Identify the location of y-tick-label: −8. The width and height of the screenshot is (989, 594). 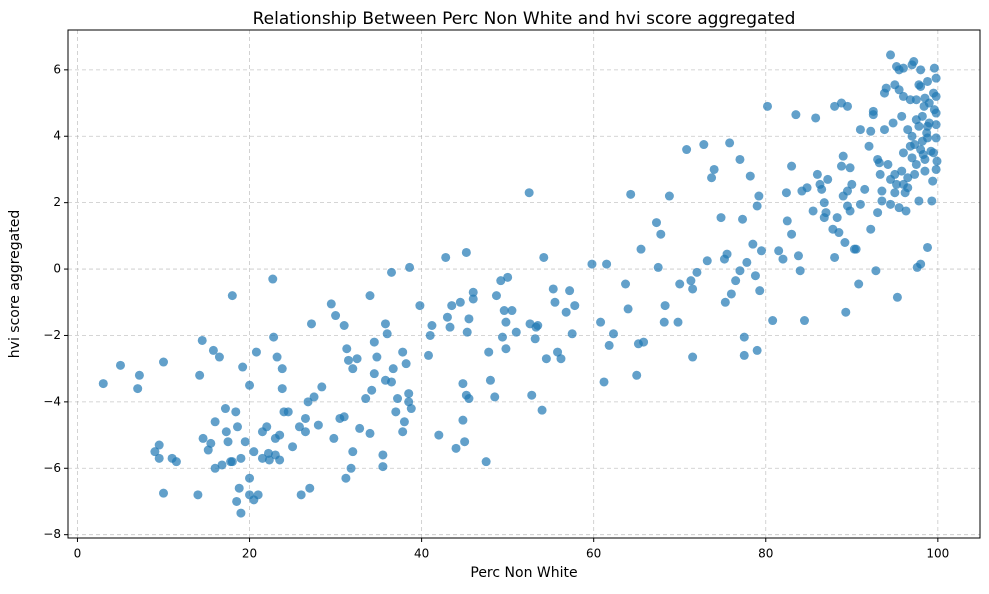
(52, 534).